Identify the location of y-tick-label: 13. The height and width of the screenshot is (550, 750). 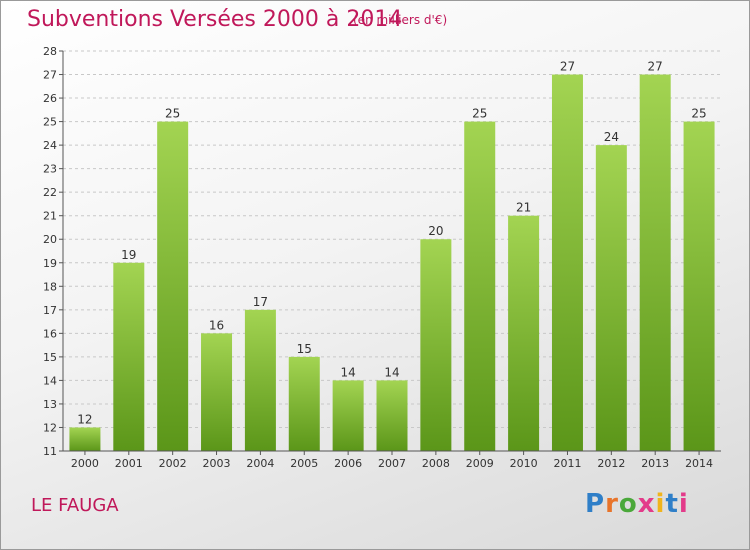
(50, 404).